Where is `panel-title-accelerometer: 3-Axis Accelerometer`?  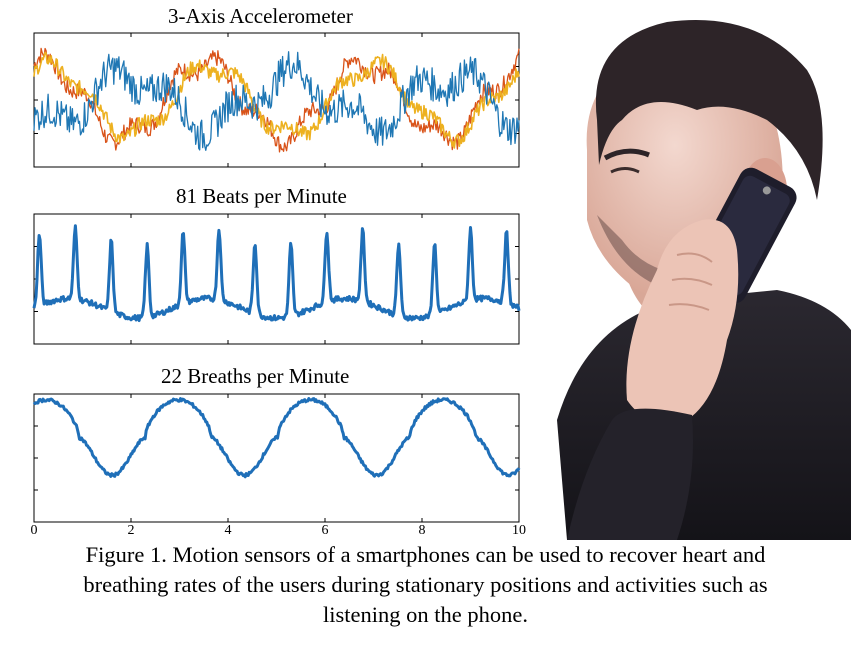 panel-title-accelerometer: 3-Axis Accelerometer is located at coordinates (260, 16).